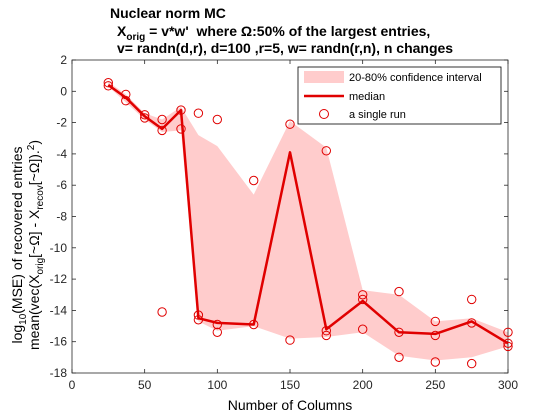 This screenshot has width=560, height=420. I want to click on y-tick-label: -6, so click(61, 185).